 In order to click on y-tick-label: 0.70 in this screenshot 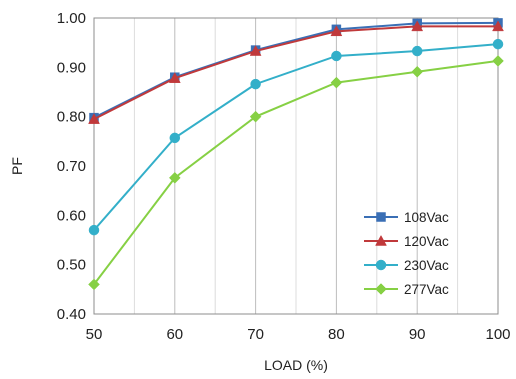, I will do `click(71, 166)`.